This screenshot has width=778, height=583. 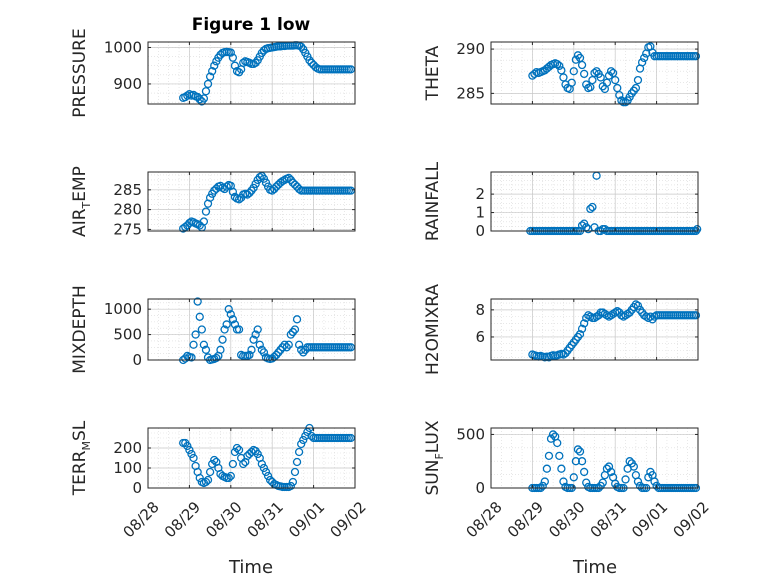 What do you see at coordinates (480, 213) in the screenshot?
I see `y-tick-label: 1` at bounding box center [480, 213].